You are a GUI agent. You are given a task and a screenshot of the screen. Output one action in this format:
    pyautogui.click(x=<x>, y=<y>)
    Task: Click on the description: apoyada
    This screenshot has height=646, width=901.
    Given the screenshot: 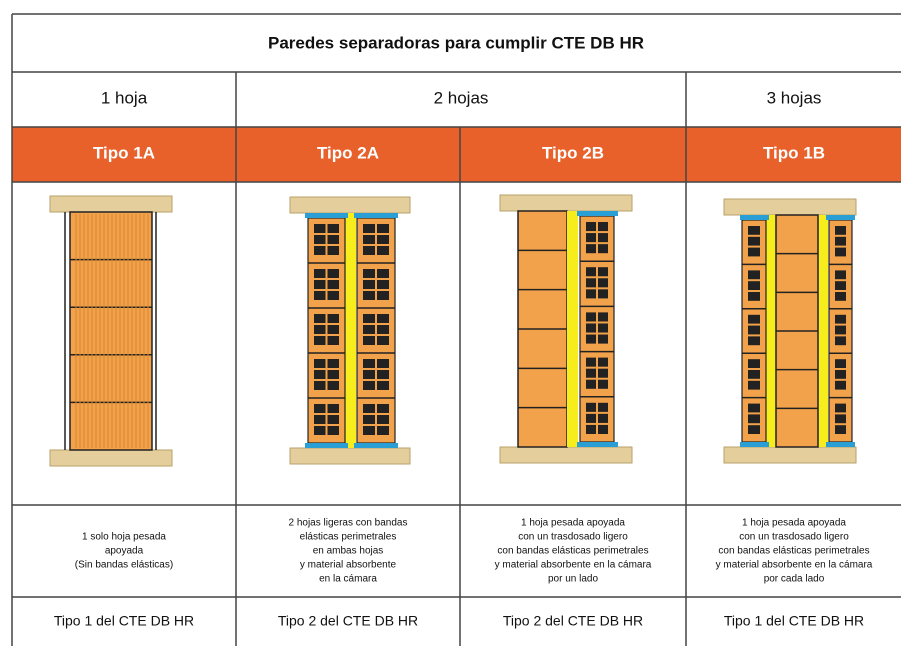 What is the action you would take?
    pyautogui.click(x=124, y=551)
    